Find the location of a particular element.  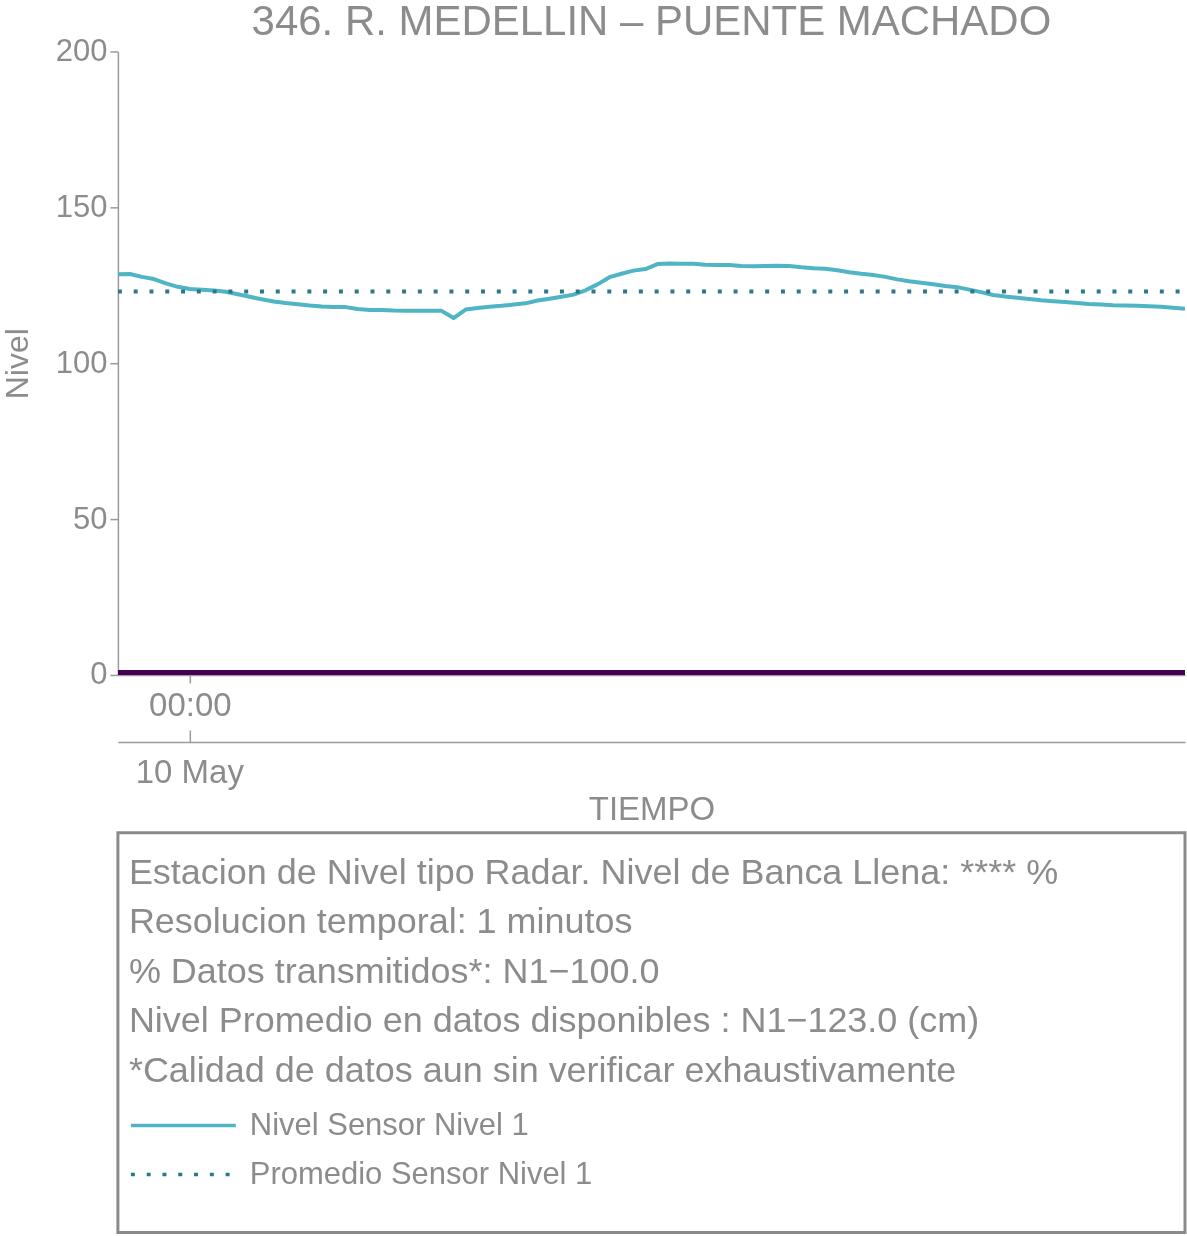

y-tick-label: 0 is located at coordinates (99, 674).